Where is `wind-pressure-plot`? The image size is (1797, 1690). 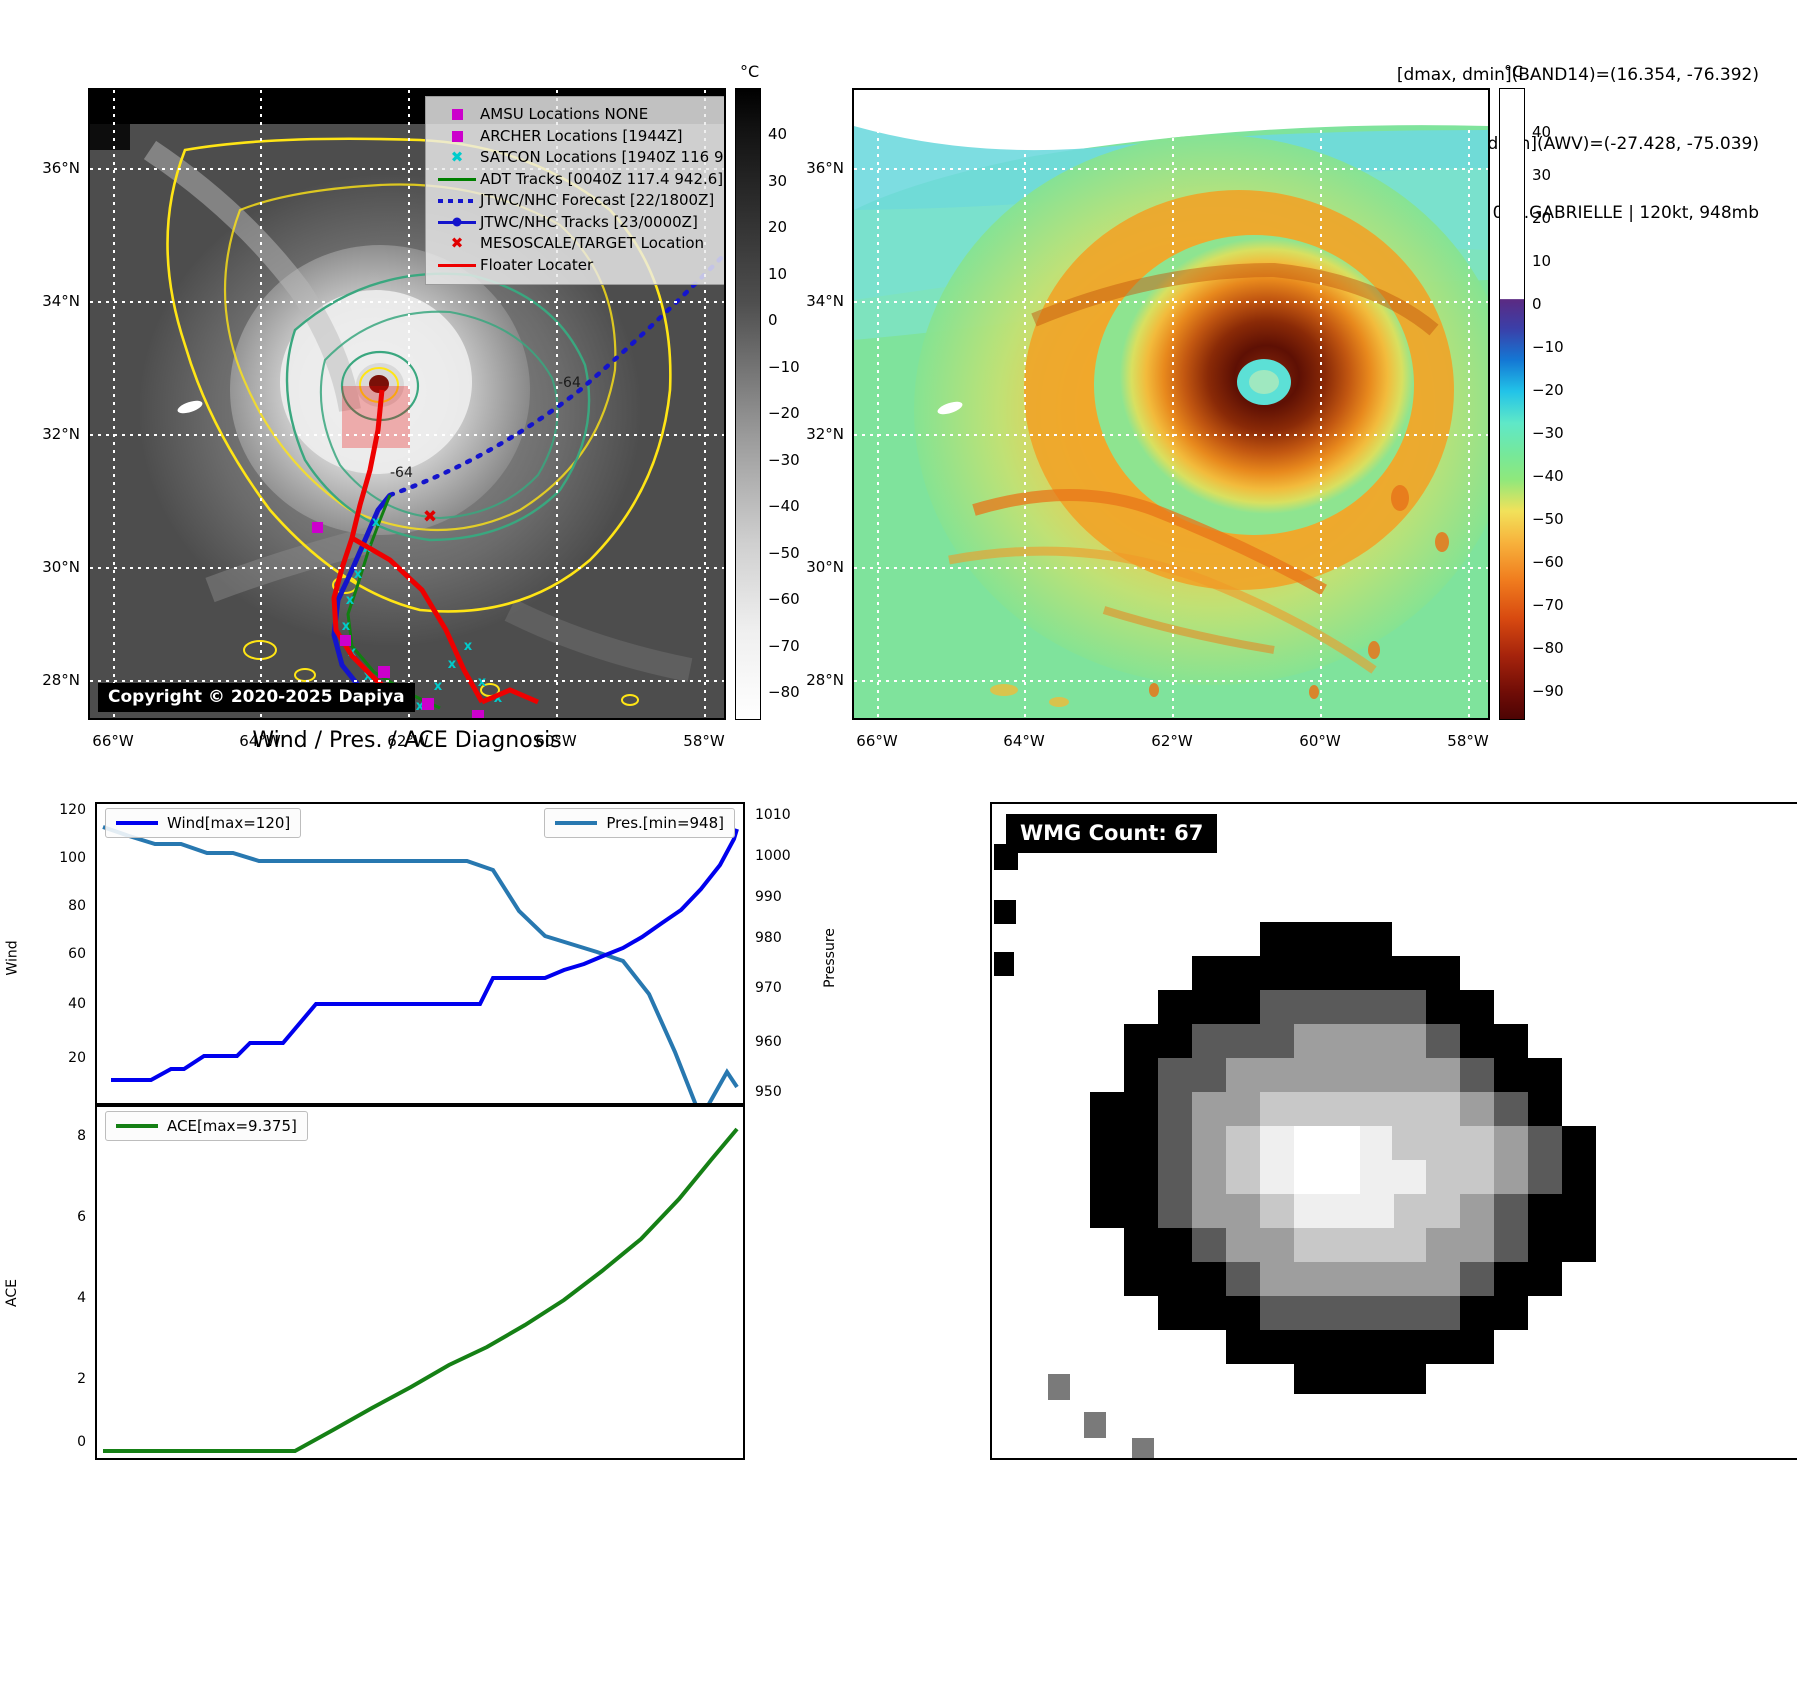 wind-pressure-plot is located at coordinates (420, 964).